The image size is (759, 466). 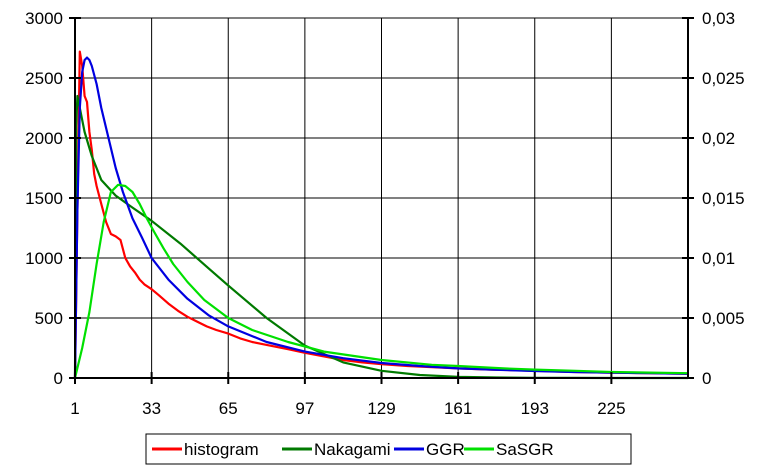 I want to click on y-left-tick-label: 1500, so click(x=44, y=198).